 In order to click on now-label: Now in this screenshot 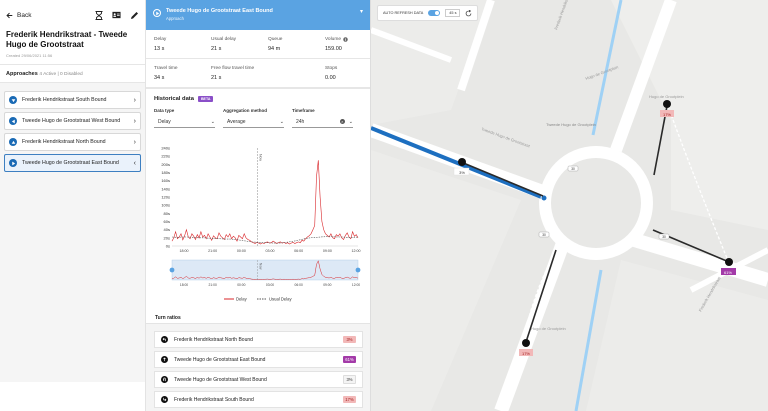, I will do `click(261, 157)`.